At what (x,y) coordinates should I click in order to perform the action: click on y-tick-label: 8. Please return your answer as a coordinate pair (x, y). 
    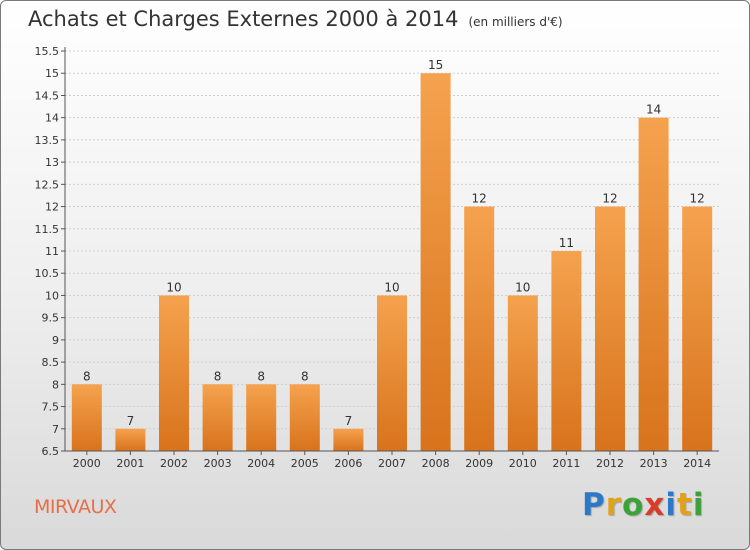
    Looking at the image, I should click on (55, 384).